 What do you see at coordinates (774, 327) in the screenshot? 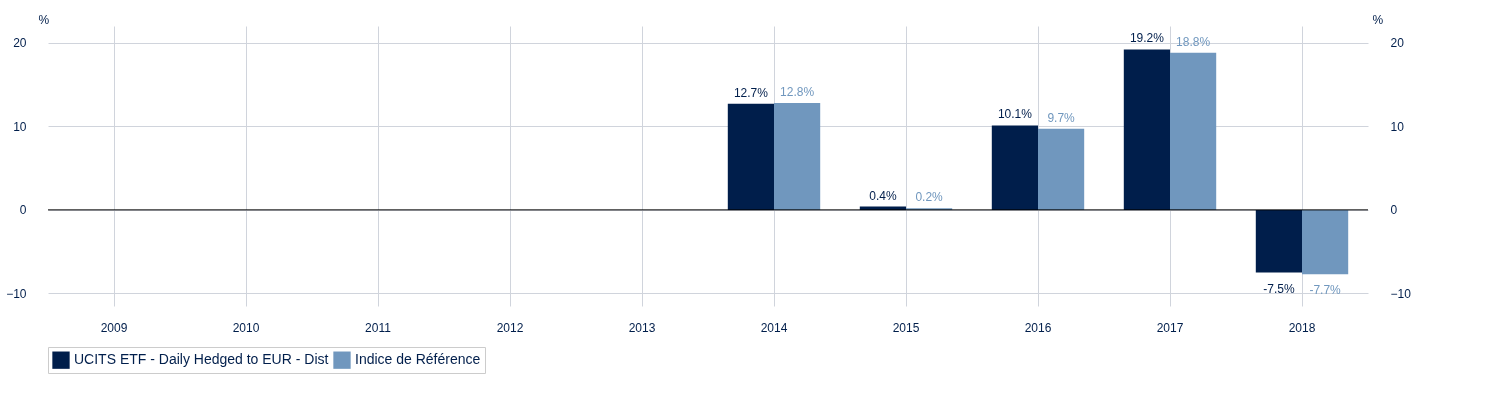
I see `x-tick-label: 2014` at bounding box center [774, 327].